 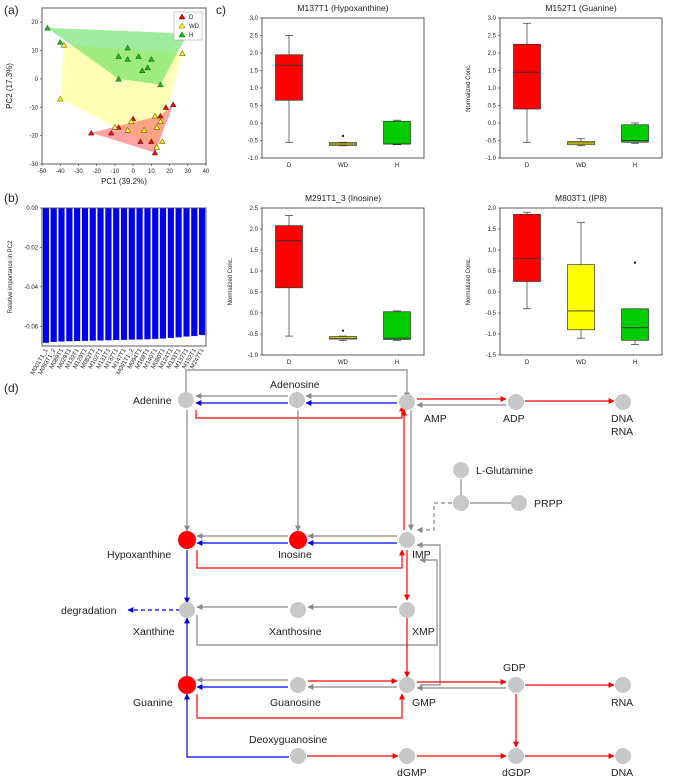 I want to click on pca-x-tick-label: -10, so click(x=115, y=172).